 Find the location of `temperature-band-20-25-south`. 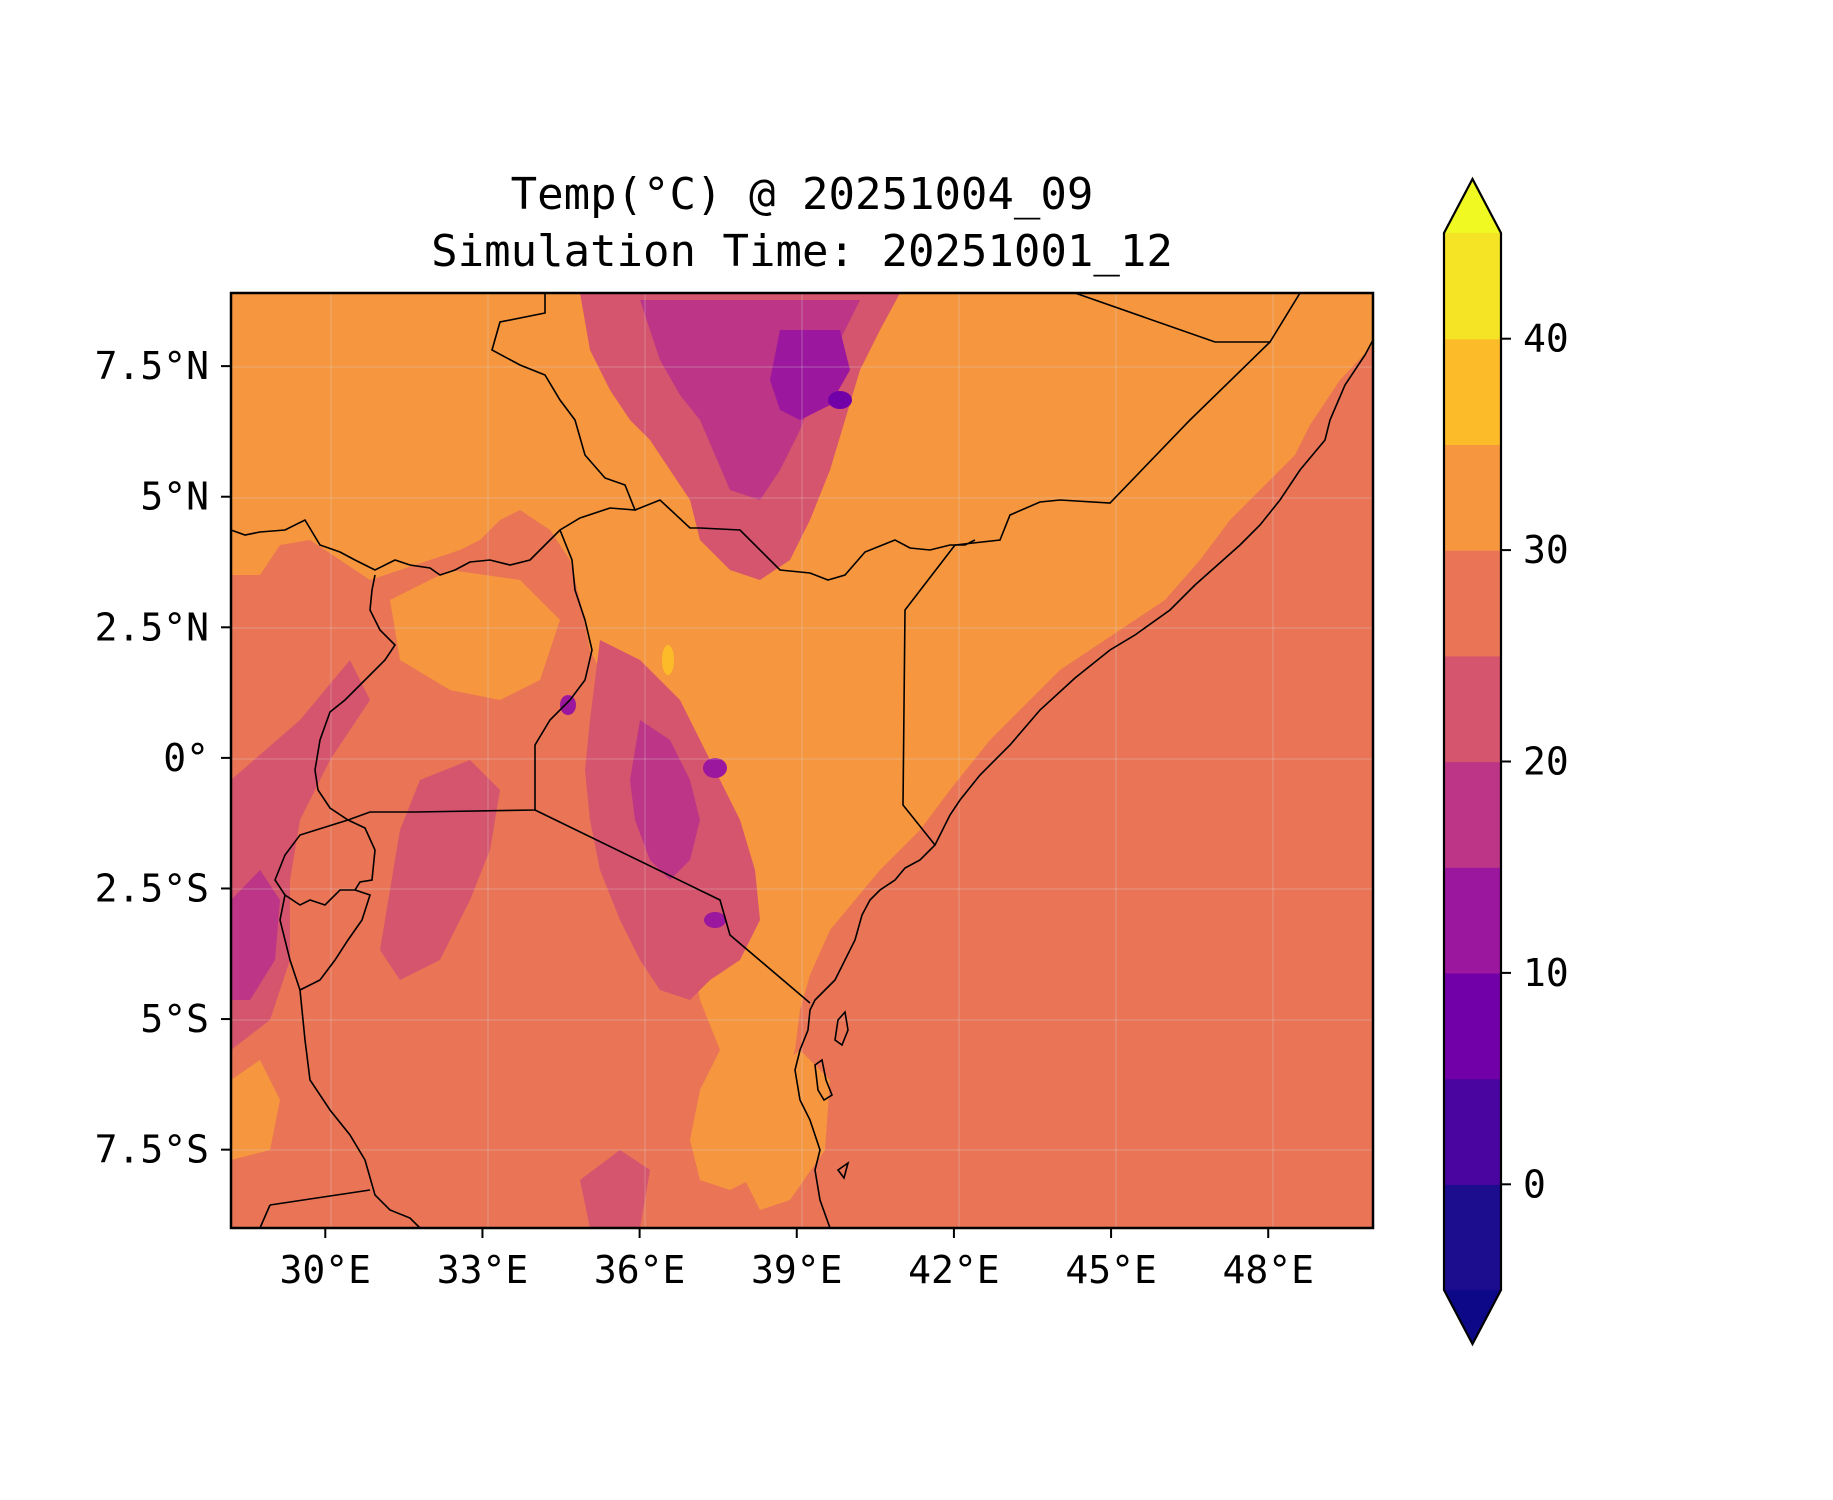

temperature-band-20-25-south is located at coordinates (615, 1189).